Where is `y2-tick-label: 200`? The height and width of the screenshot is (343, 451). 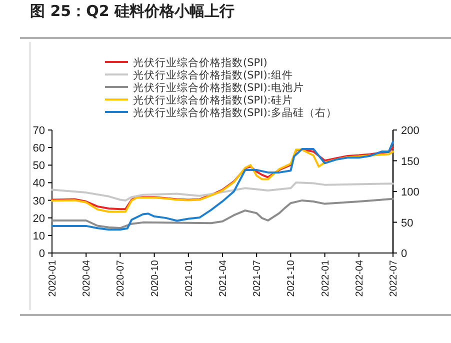
y2-tick-label: 200 is located at coordinates (410, 131).